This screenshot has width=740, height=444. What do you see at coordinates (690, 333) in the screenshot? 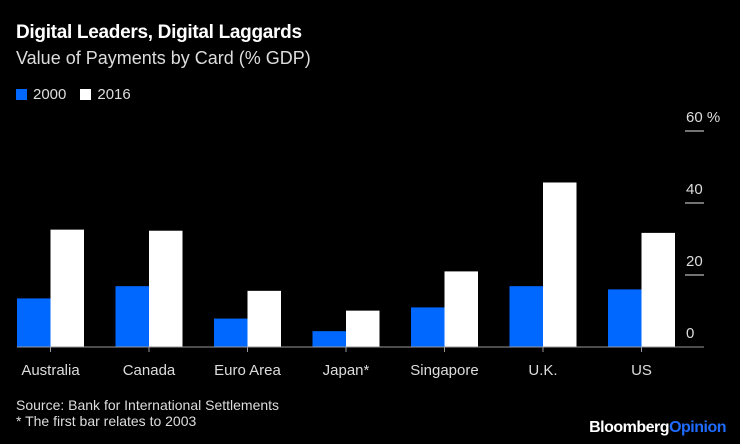
I see `y-tick-label: 0` at bounding box center [690, 333].